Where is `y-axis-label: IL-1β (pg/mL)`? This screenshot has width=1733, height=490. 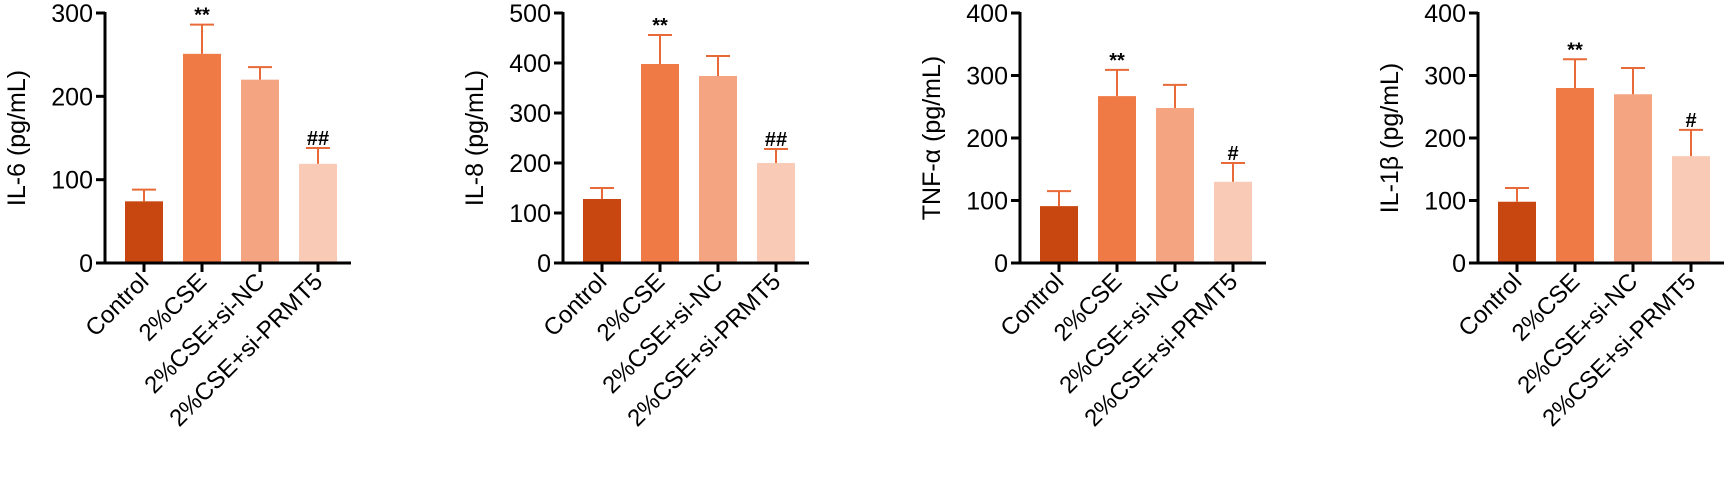 y-axis-label: IL-1β (pg/mL) is located at coordinates (1390, 138).